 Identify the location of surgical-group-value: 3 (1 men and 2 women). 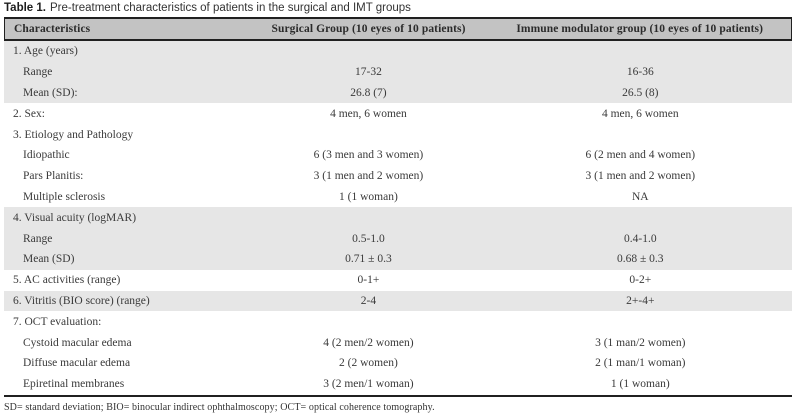
(368, 176).